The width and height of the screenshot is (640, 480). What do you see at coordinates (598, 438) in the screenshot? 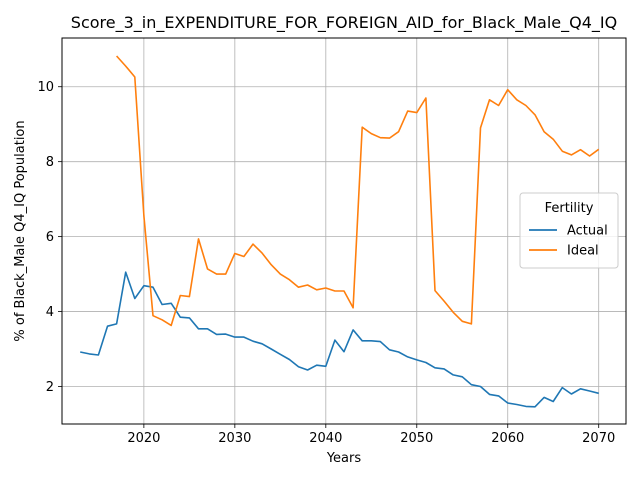
I see `x-tick-label: 2070` at bounding box center [598, 438].